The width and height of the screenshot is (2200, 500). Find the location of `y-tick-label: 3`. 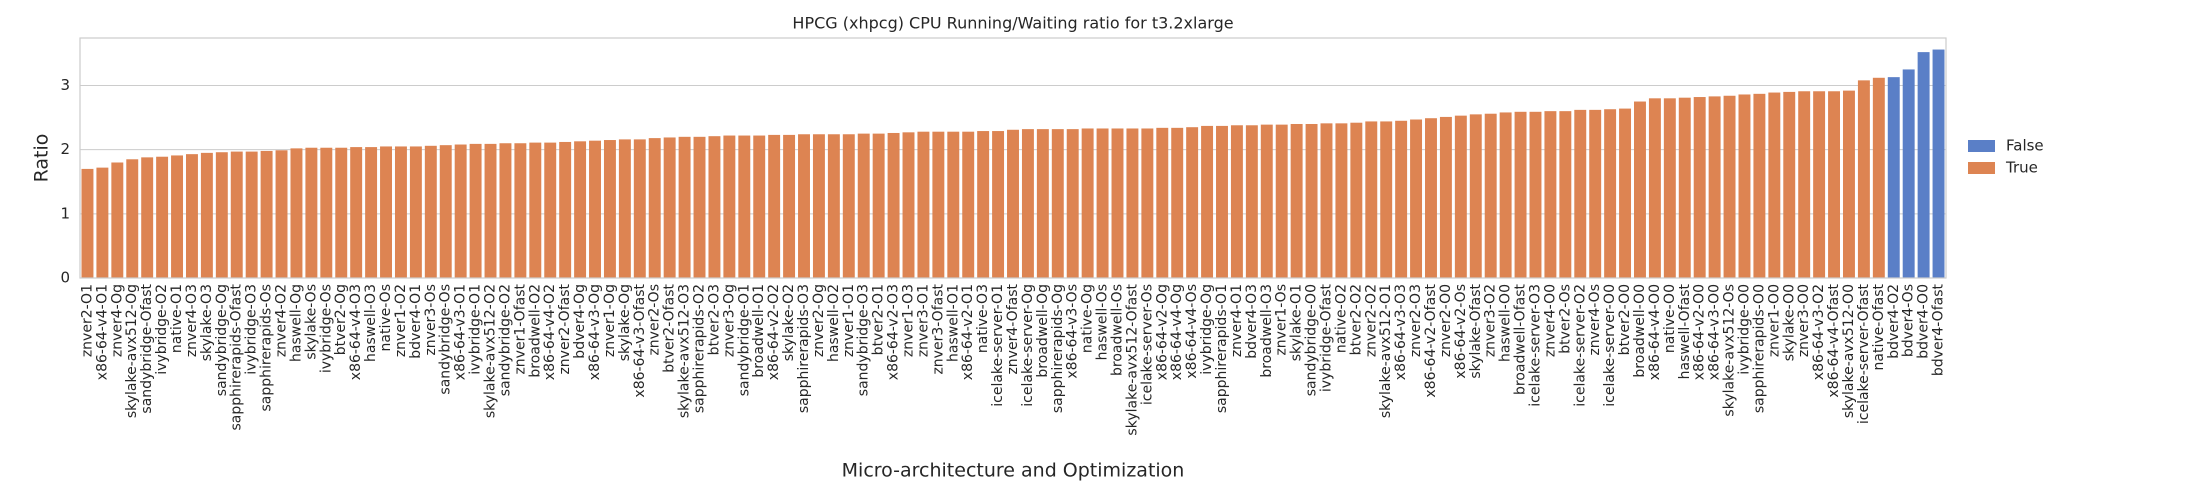

y-tick-label: 3 is located at coordinates (65, 85).